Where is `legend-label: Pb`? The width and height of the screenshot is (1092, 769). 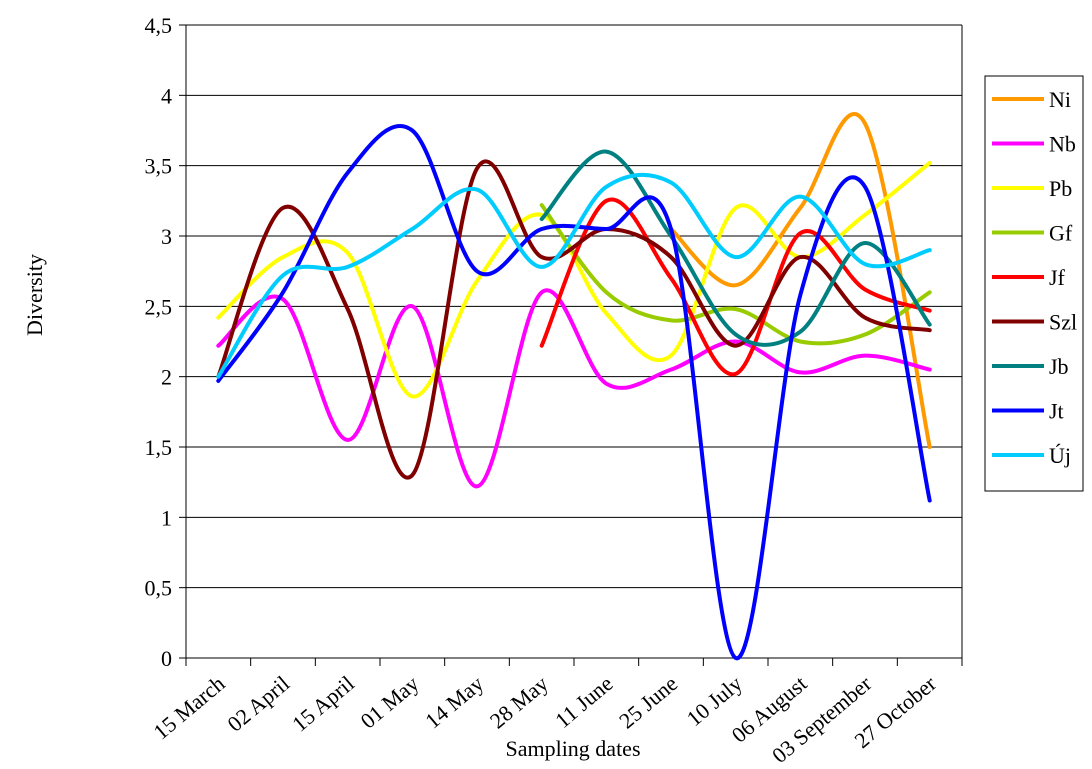
legend-label: Pb is located at coordinates (1060, 188).